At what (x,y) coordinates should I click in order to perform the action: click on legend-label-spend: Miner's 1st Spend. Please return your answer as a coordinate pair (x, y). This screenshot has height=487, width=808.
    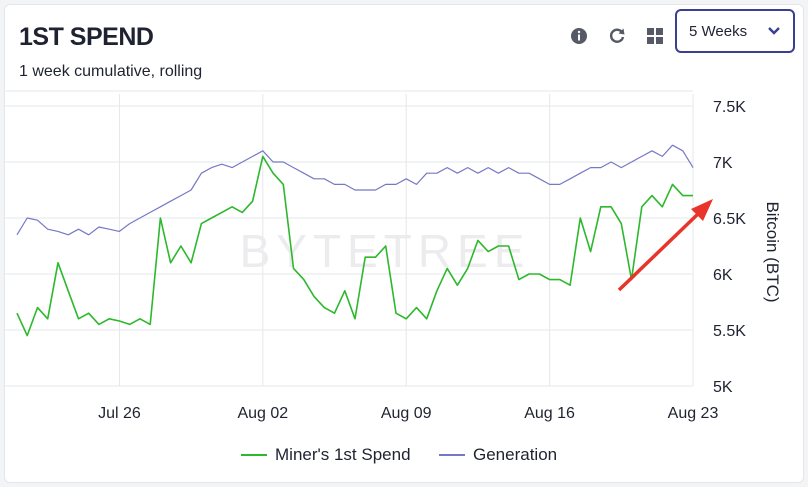
    Looking at the image, I should click on (343, 454).